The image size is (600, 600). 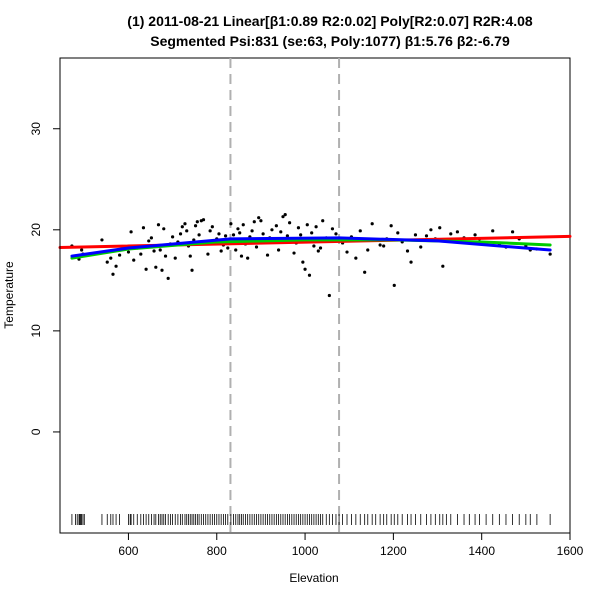 I want to click on breakpoint-lines, so click(x=285, y=295).